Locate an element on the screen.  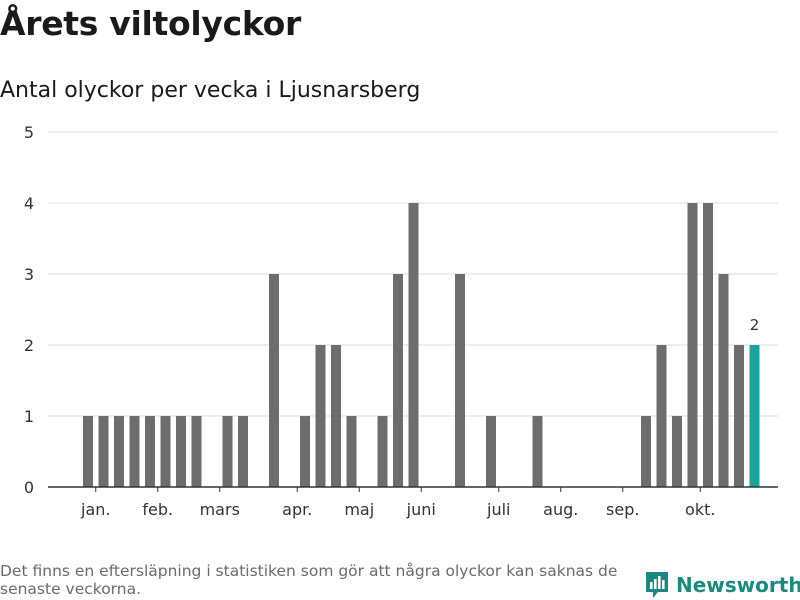
newsworthy-logo-icon is located at coordinates (657, 585).